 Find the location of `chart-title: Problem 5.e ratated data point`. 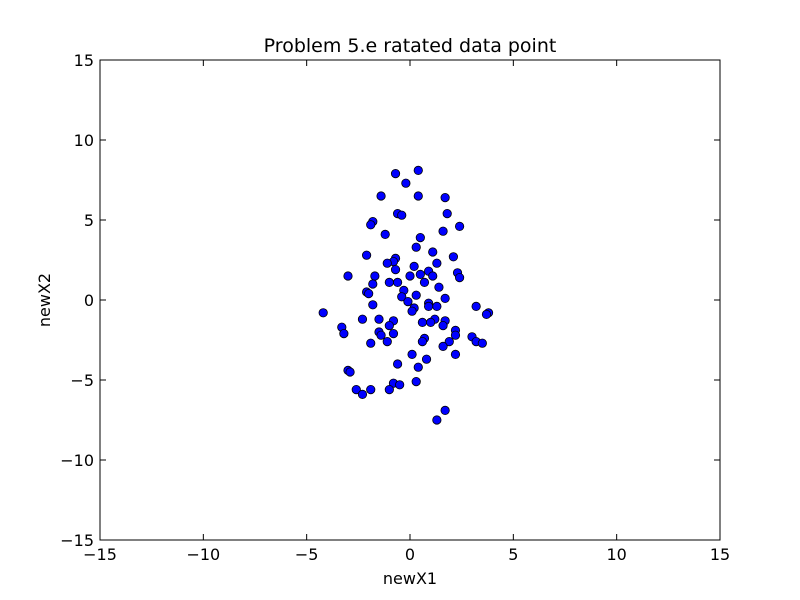

chart-title: Problem 5.e ratated data point is located at coordinates (410, 46).